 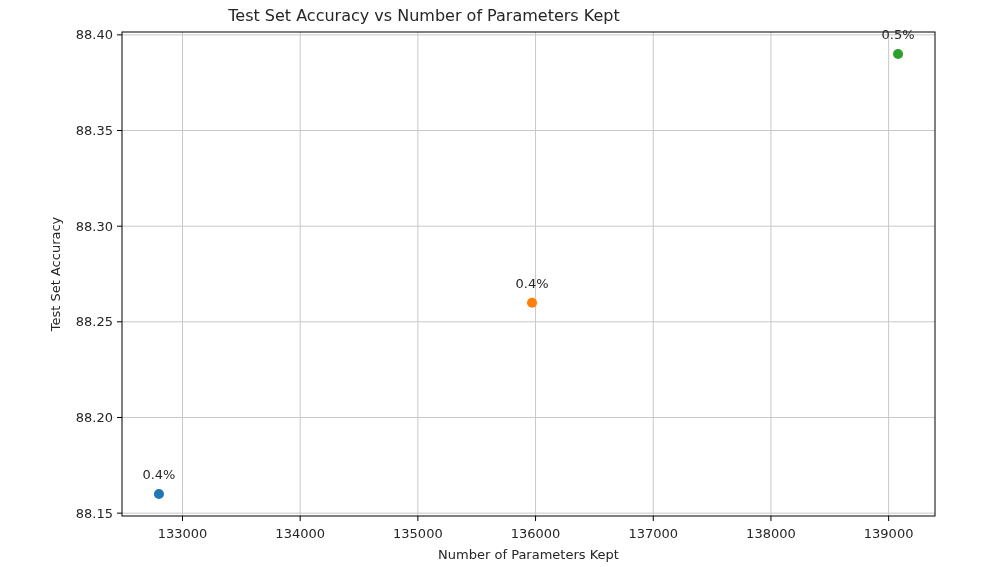 I want to click on x-tick-label: 133000, so click(x=182, y=533).